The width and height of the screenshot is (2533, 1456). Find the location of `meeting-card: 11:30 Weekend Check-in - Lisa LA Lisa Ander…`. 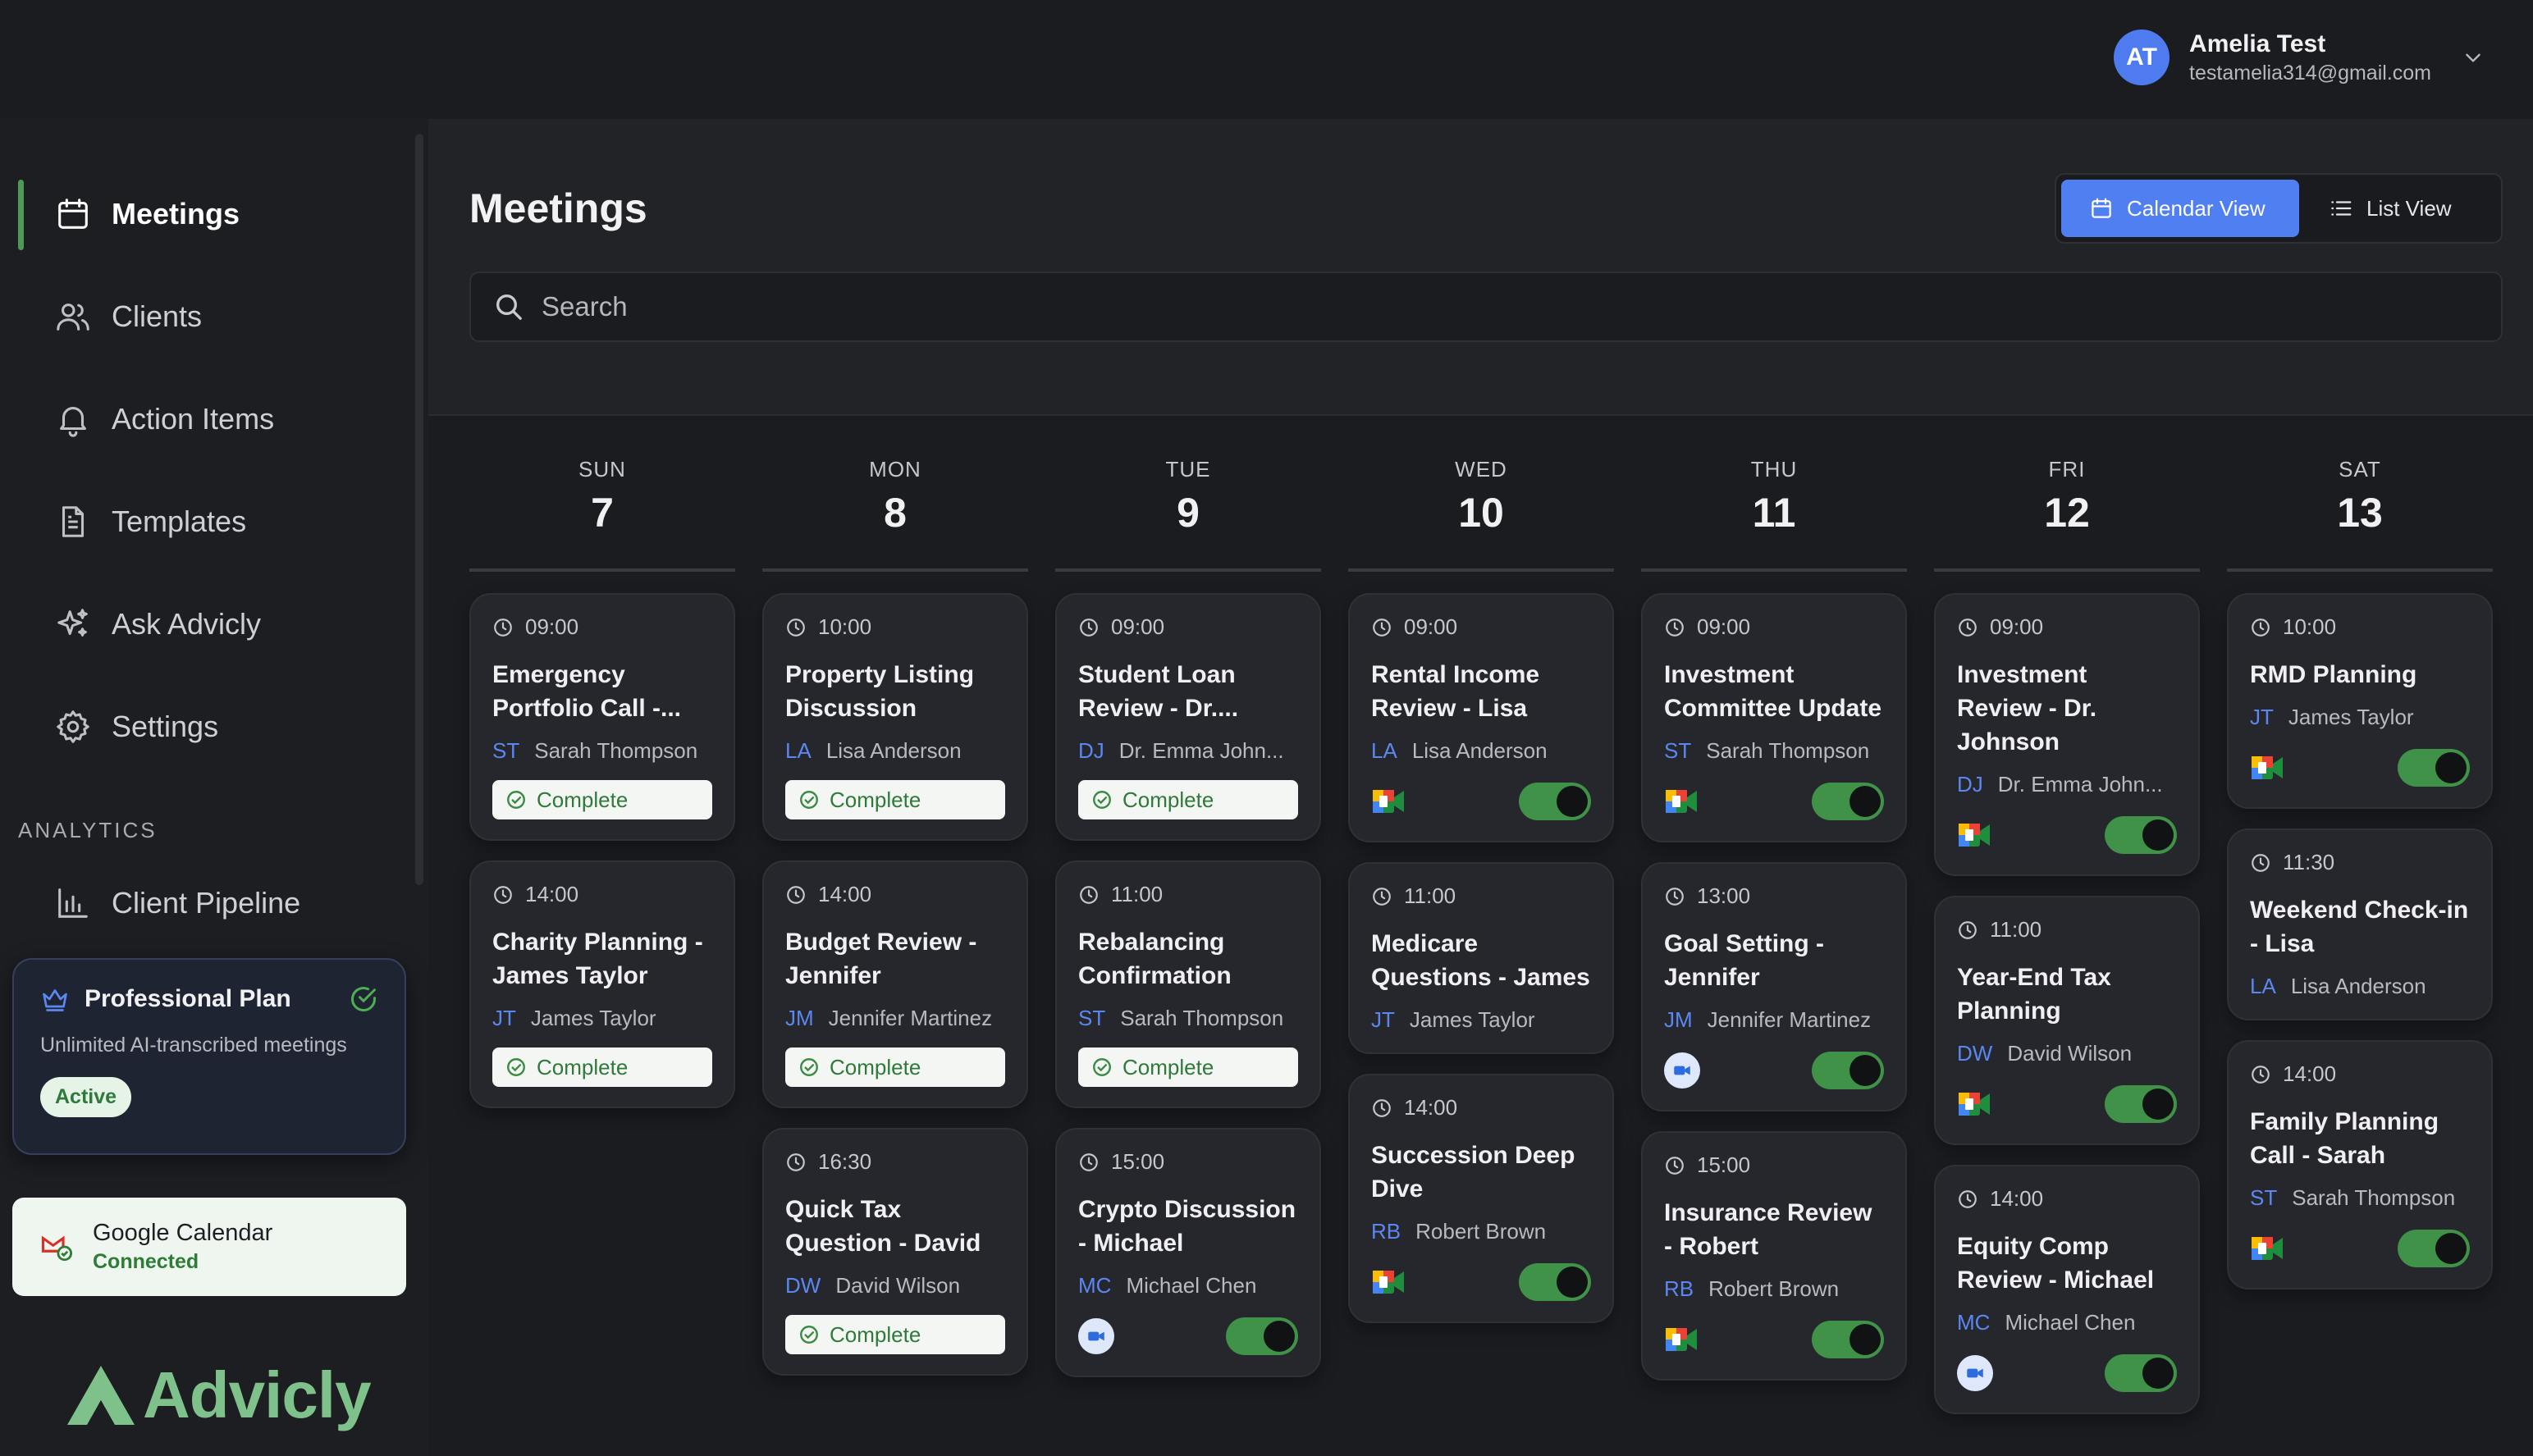

meeting-card: 11:30 Weekend Check-in - Lisa LA Lisa Ander… is located at coordinates (2360, 924).